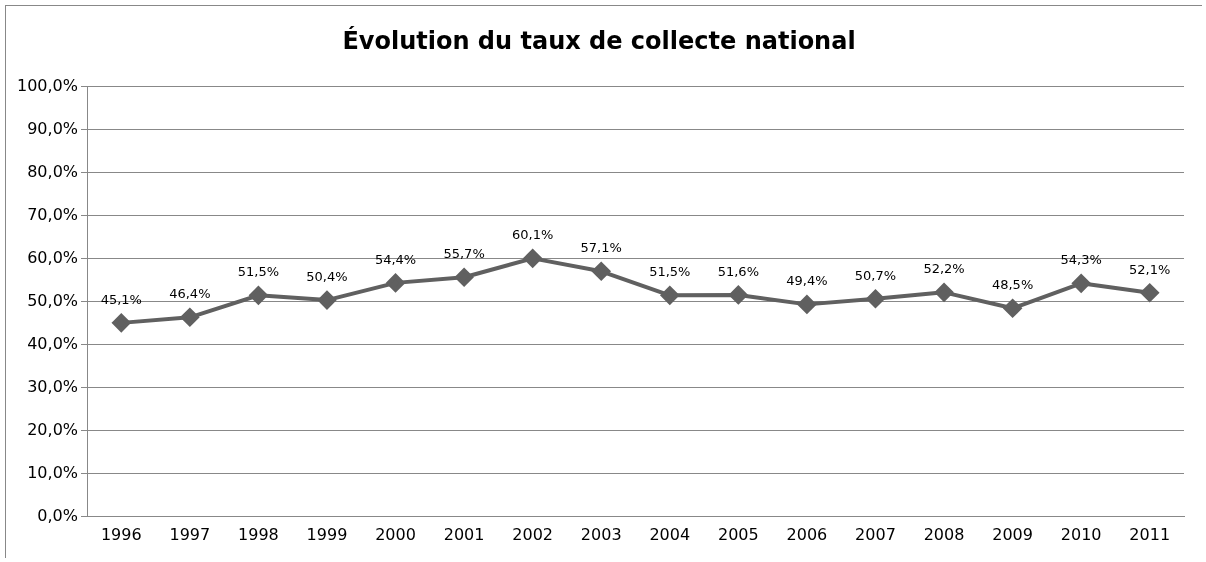  Describe the element at coordinates (53, 128) in the screenshot. I see `y-tick-label: 90,0%` at that location.